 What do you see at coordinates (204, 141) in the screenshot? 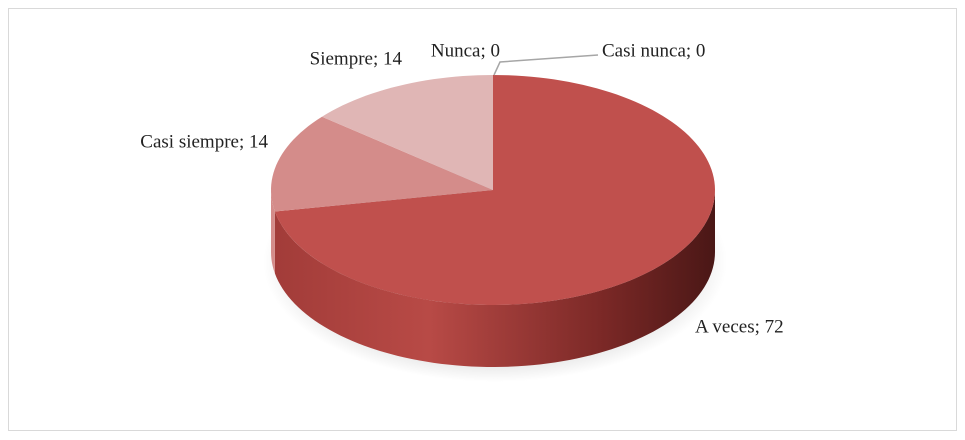
I see `data-label: Casi siempre; 14` at bounding box center [204, 141].